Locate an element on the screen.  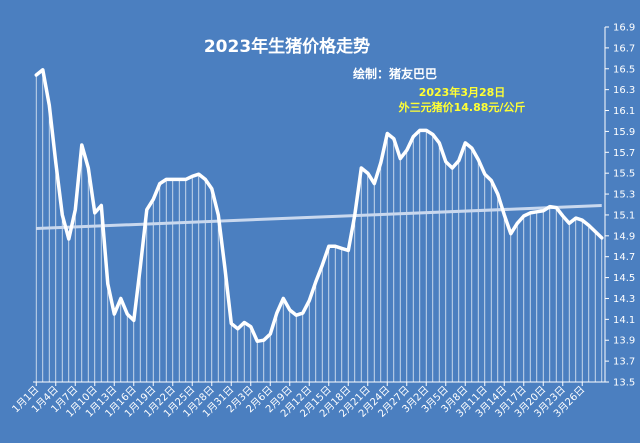
y-tick-label: 16.1 is located at coordinates (624, 111).